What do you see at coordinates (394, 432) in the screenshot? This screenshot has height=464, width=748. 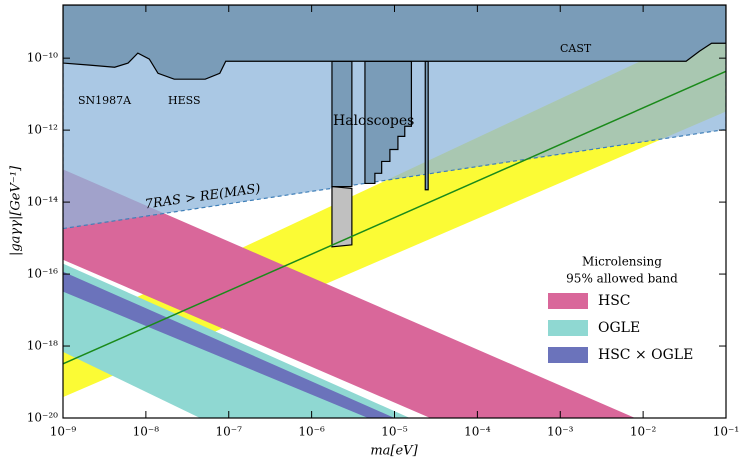 I see `x-tick-label: 10⁻⁵` at bounding box center [394, 432].